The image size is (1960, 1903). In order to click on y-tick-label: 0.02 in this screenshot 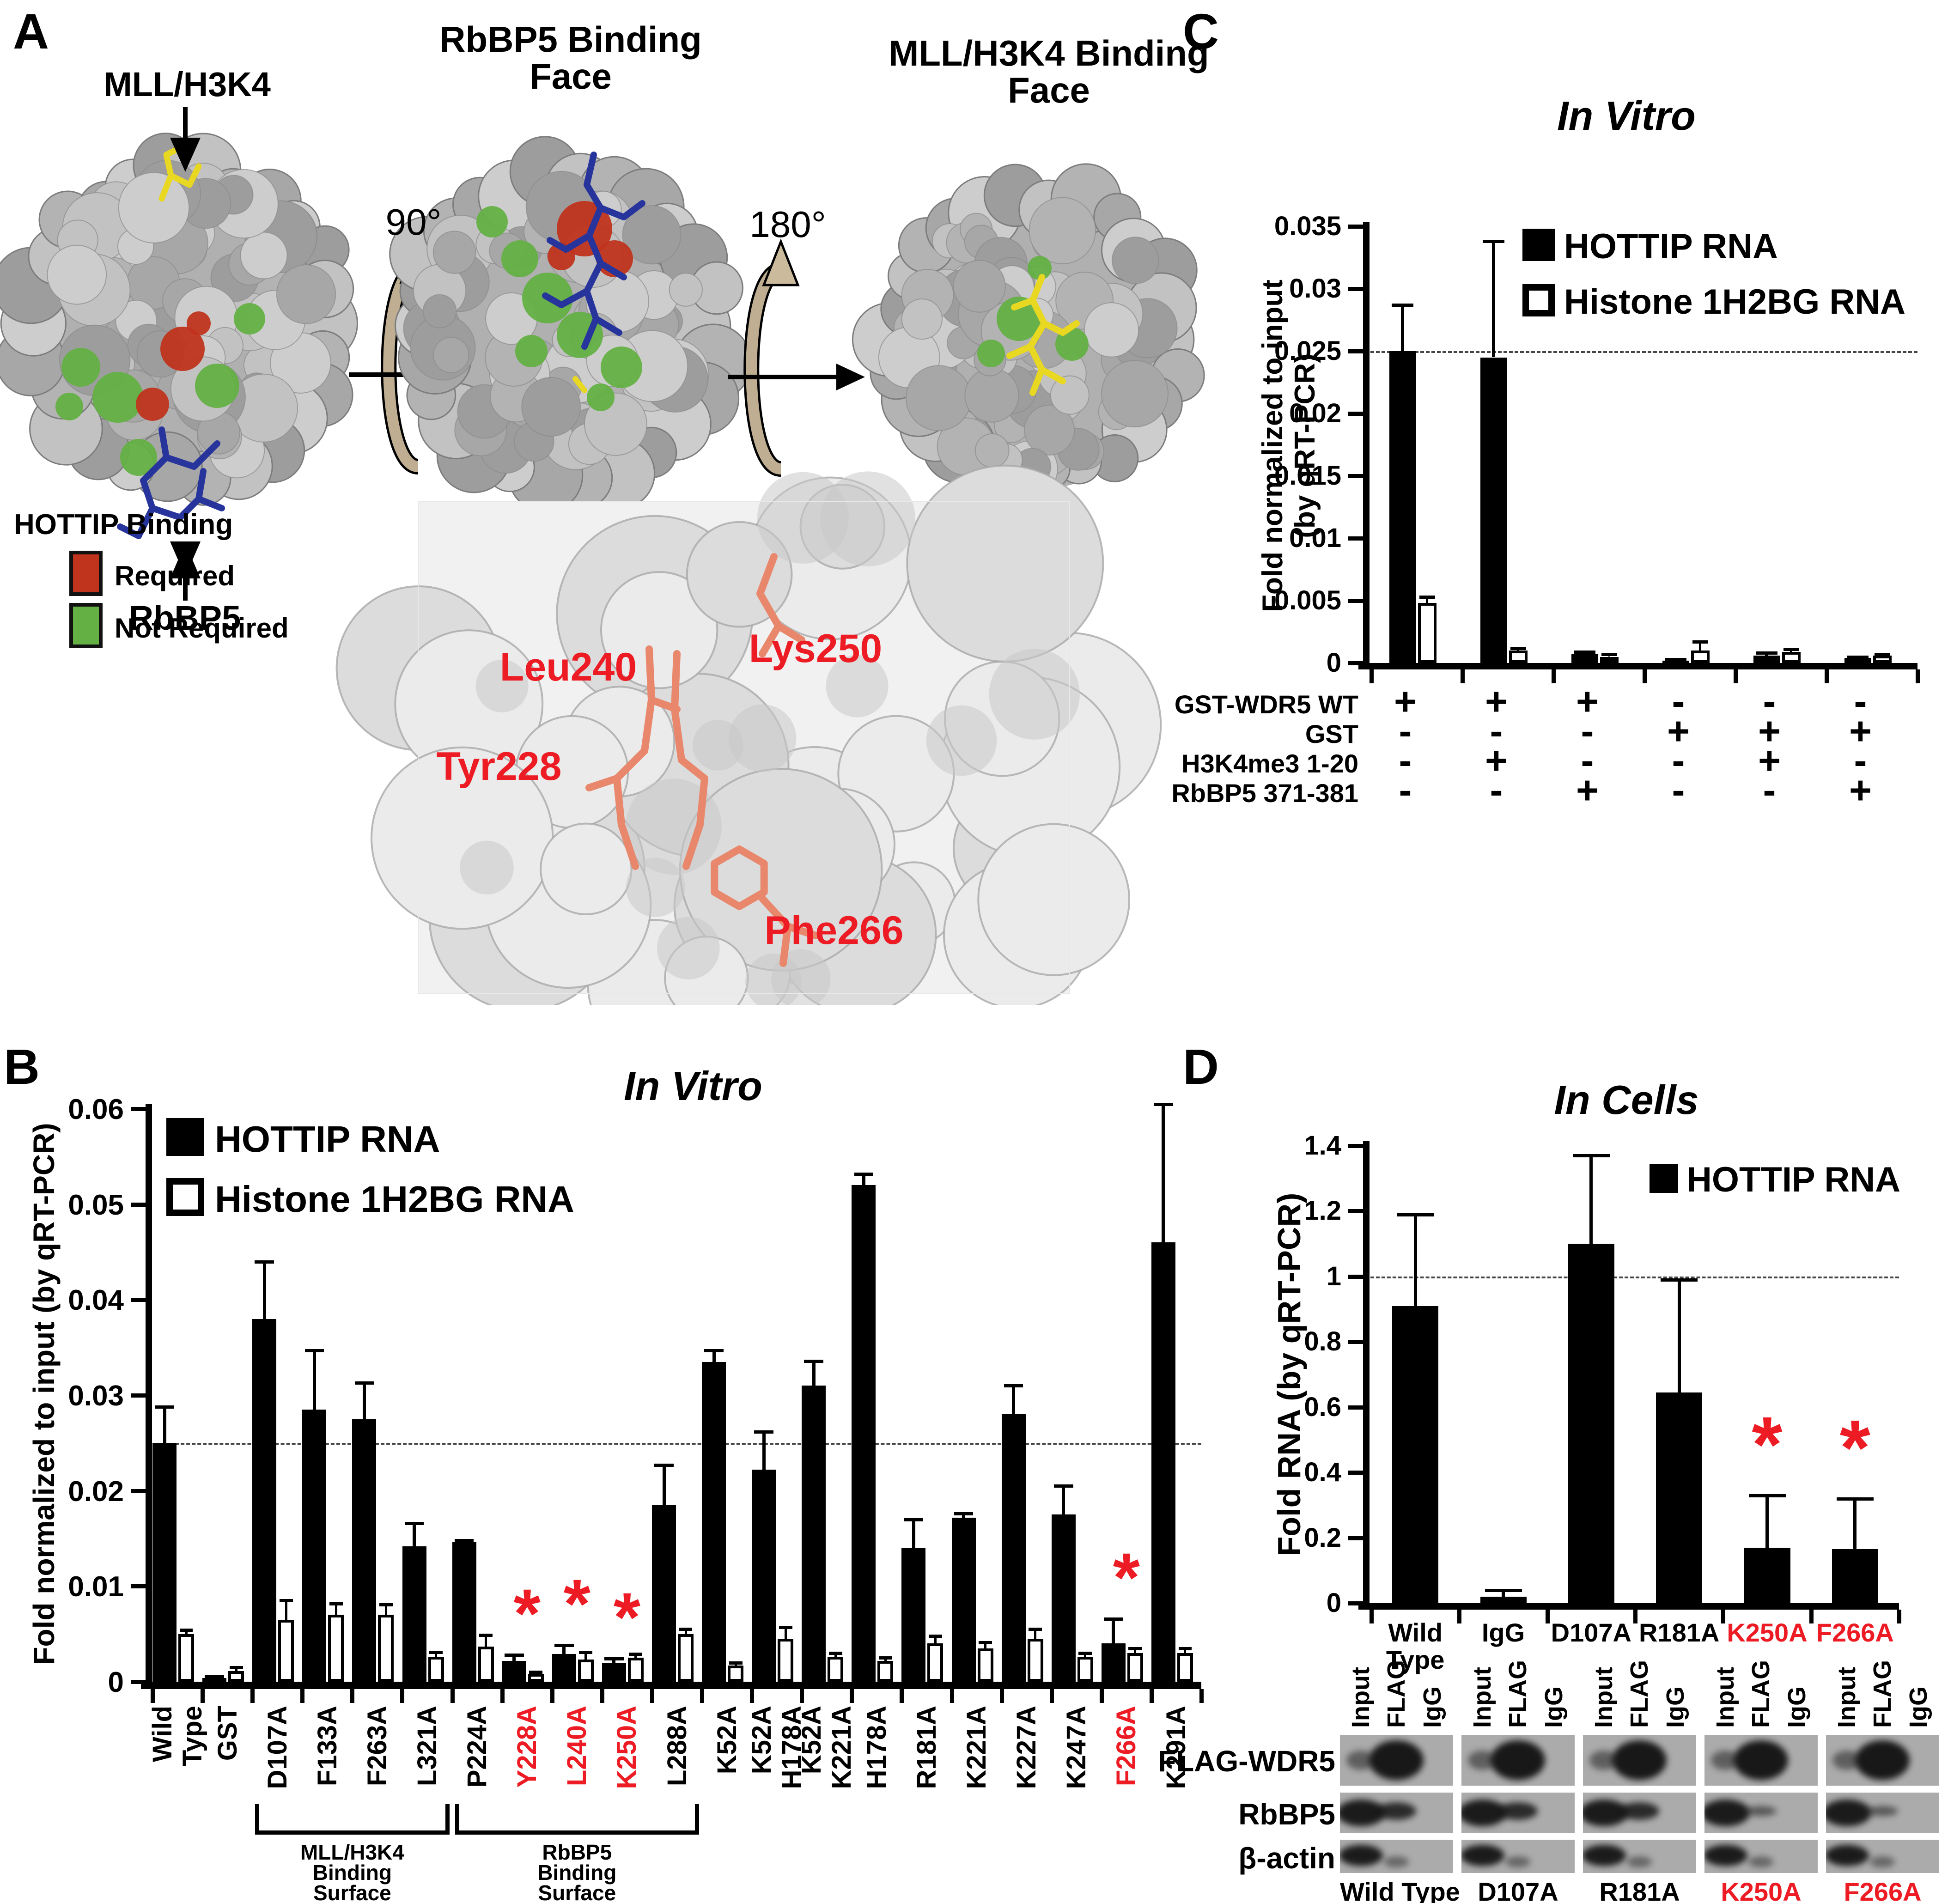, I will do `click(1315, 413)`.